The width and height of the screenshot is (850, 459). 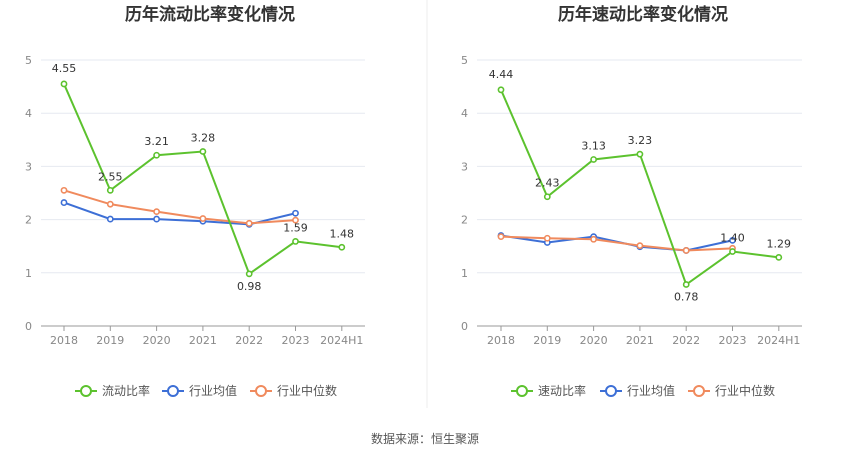 What do you see at coordinates (203, 138) in the screenshot?
I see `data-label: 3.28` at bounding box center [203, 138].